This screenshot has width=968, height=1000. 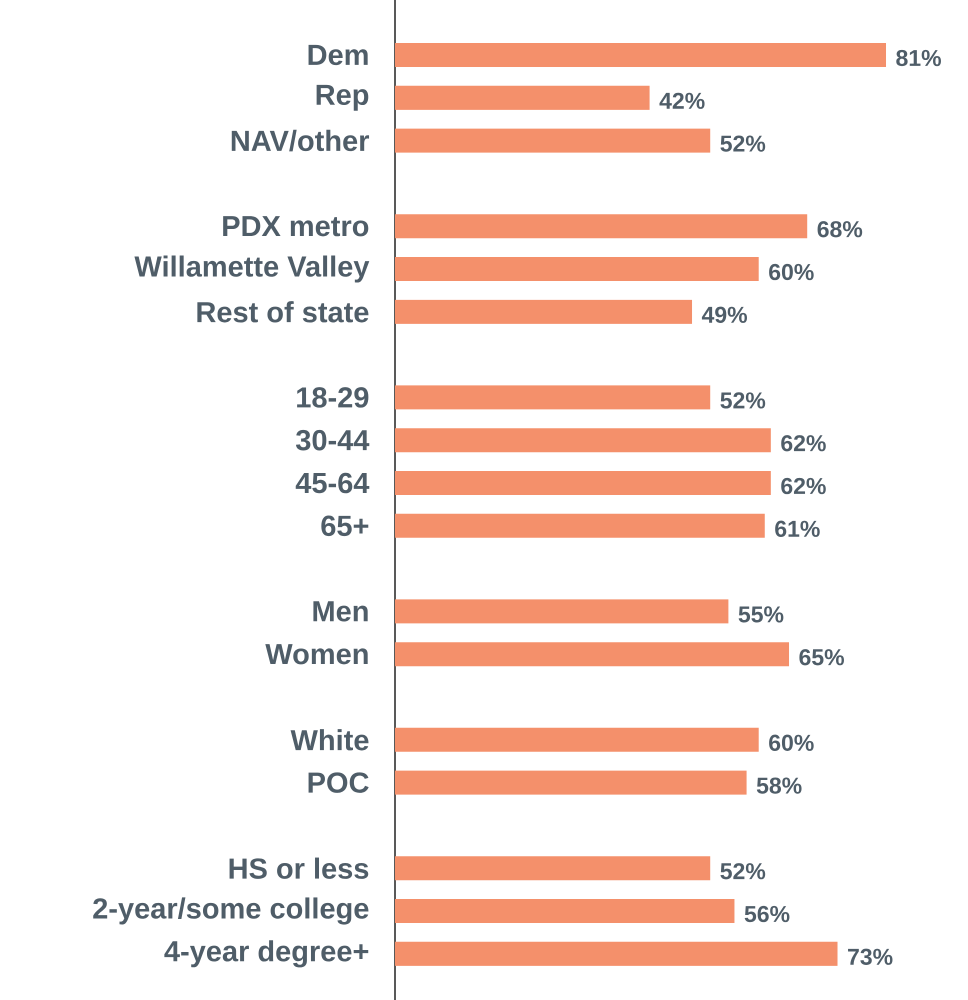 What do you see at coordinates (342, 97) in the screenshot?
I see `y-tick-label: Rep` at bounding box center [342, 97].